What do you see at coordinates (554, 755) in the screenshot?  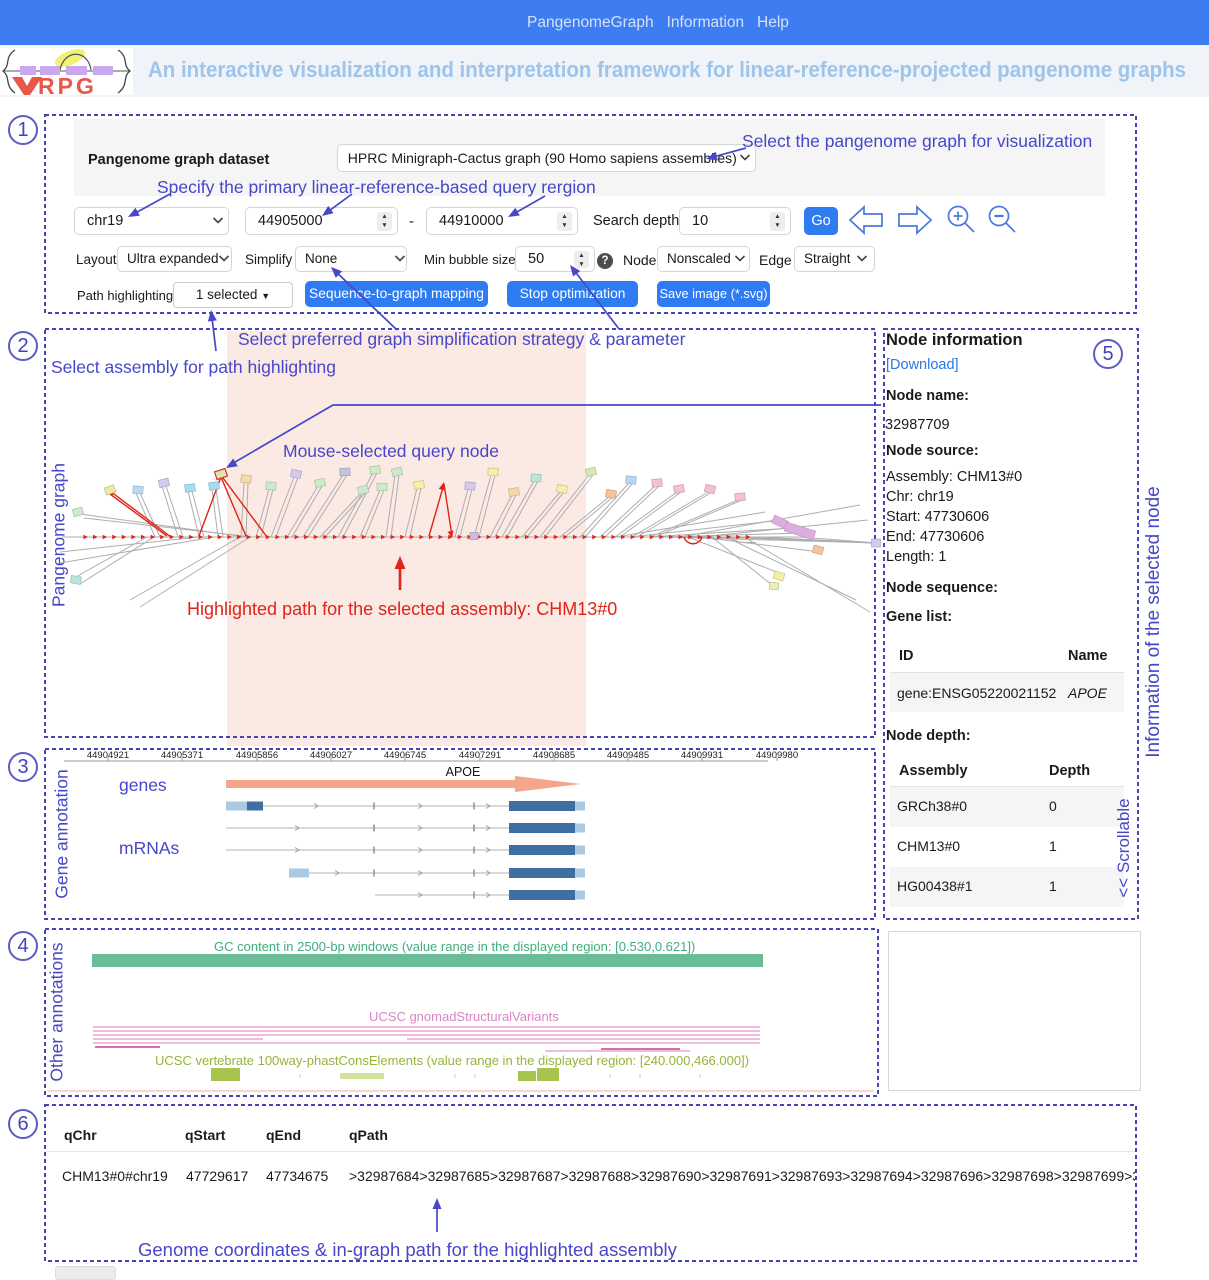 I see `svg-text: 44908685` at bounding box center [554, 755].